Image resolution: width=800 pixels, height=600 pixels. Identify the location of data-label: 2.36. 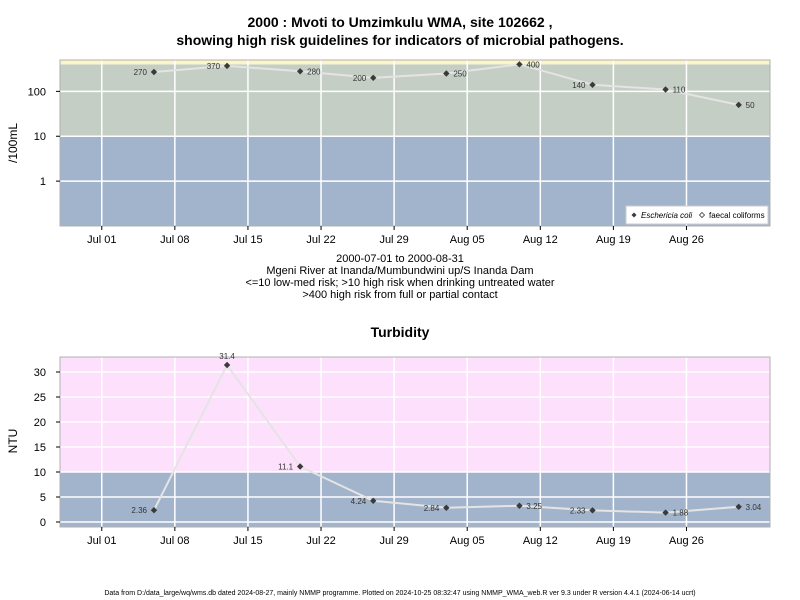
(139, 510).